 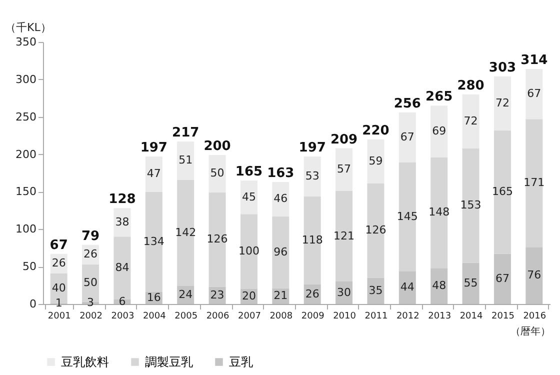 I want to click on total-label: 280, so click(x=470, y=86).